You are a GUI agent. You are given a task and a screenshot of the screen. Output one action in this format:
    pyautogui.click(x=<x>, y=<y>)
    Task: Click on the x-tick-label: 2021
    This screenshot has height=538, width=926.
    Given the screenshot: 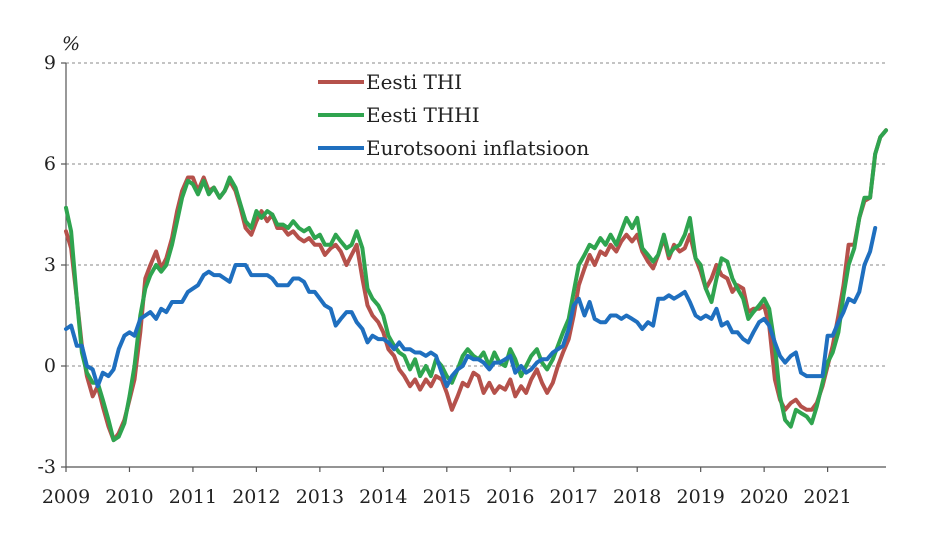 What is the action you would take?
    pyautogui.click(x=827, y=497)
    